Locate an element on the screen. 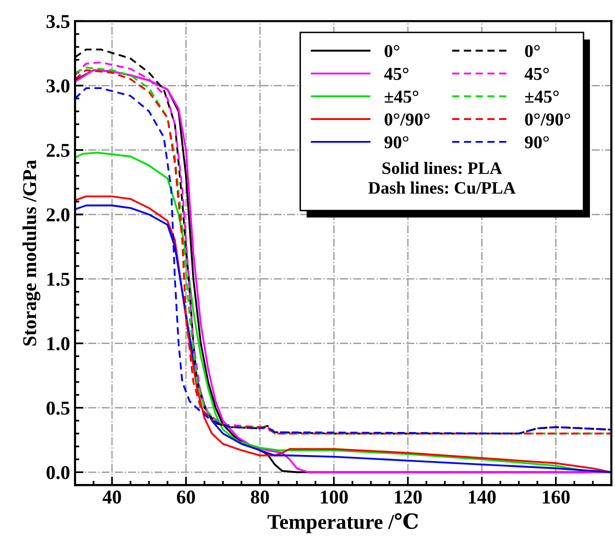  x-tick-label: 100 is located at coordinates (334, 497).